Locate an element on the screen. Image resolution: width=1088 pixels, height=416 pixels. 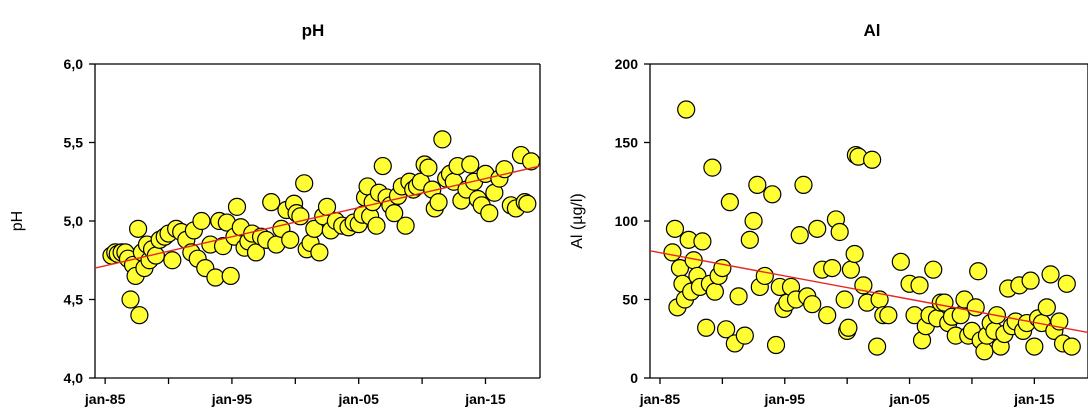
y-axis-label: pH is located at coordinates (17, 221).